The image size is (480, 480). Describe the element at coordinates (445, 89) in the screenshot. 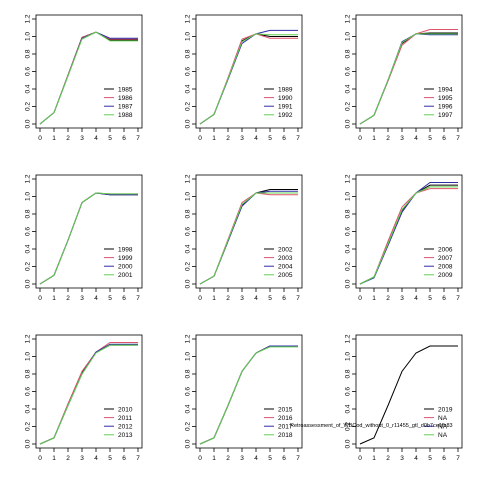

I see `legend-label: 1994` at that location.